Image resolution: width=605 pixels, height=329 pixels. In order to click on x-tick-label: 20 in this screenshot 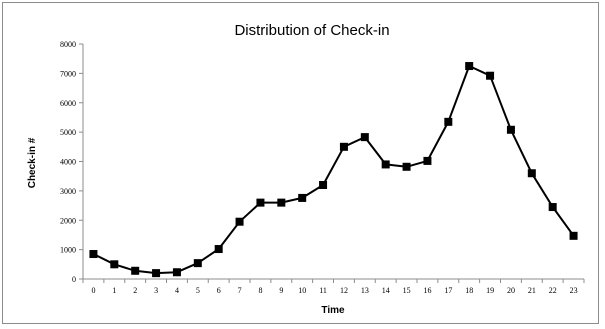, I will do `click(511, 290)`.